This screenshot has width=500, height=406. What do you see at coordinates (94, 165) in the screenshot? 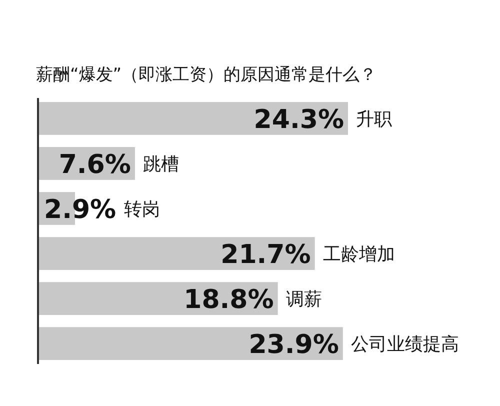
I see `data-label: 7.6%` at bounding box center [94, 165].